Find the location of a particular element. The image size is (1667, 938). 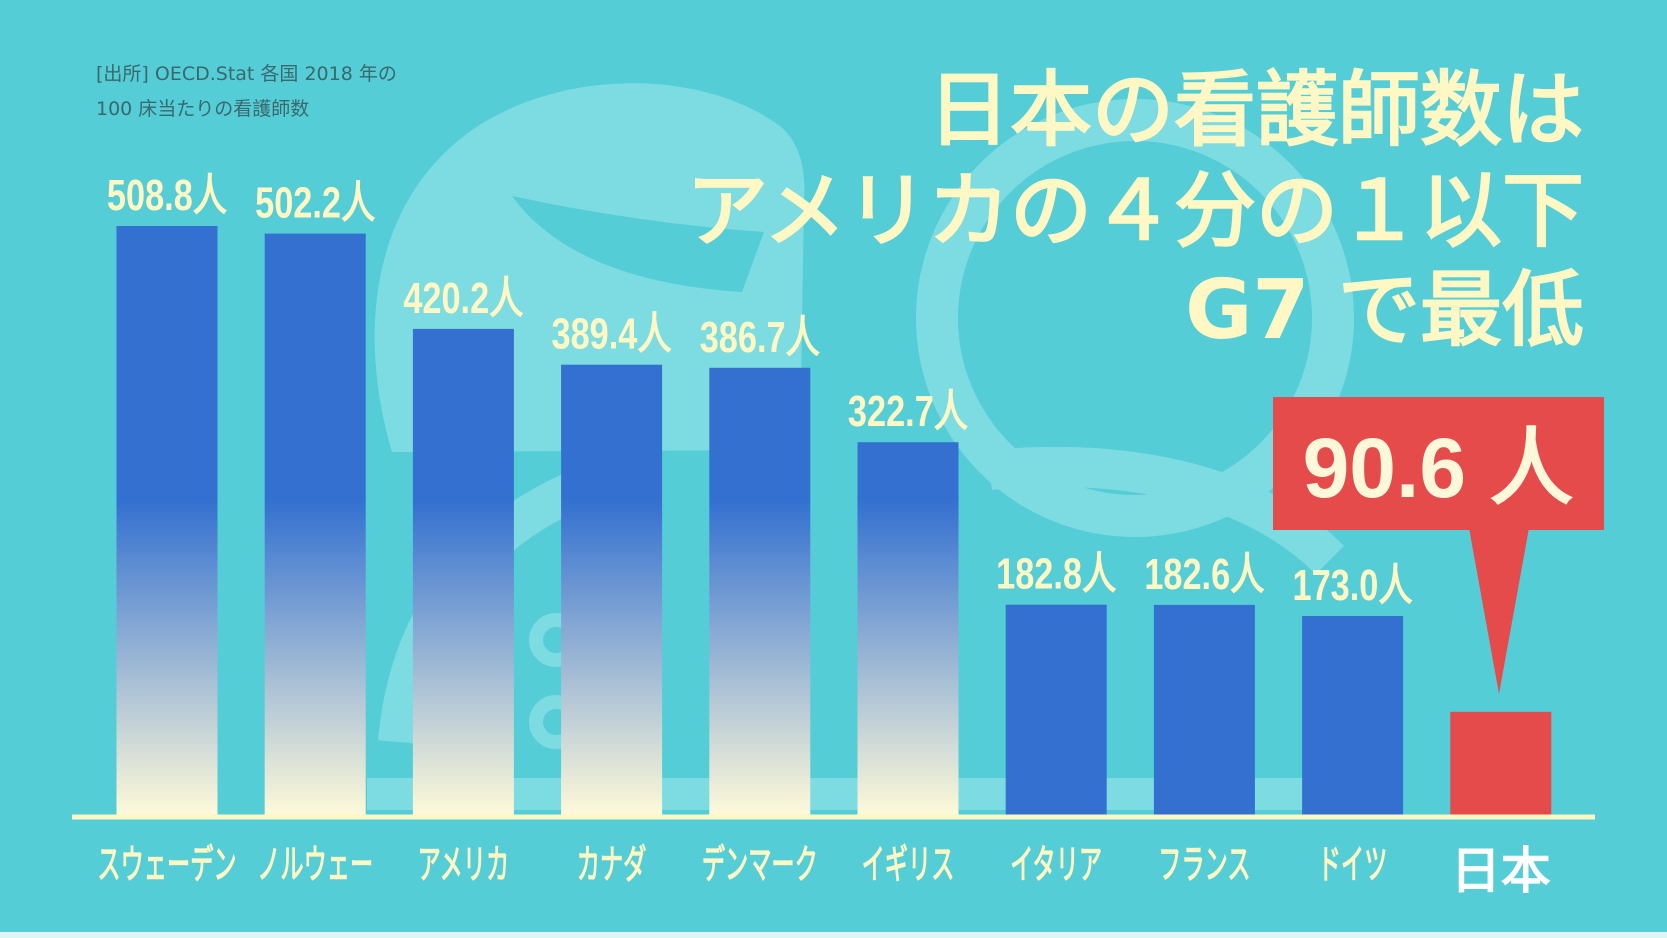

category-label-uk: イギリス is located at coordinates (908, 864).